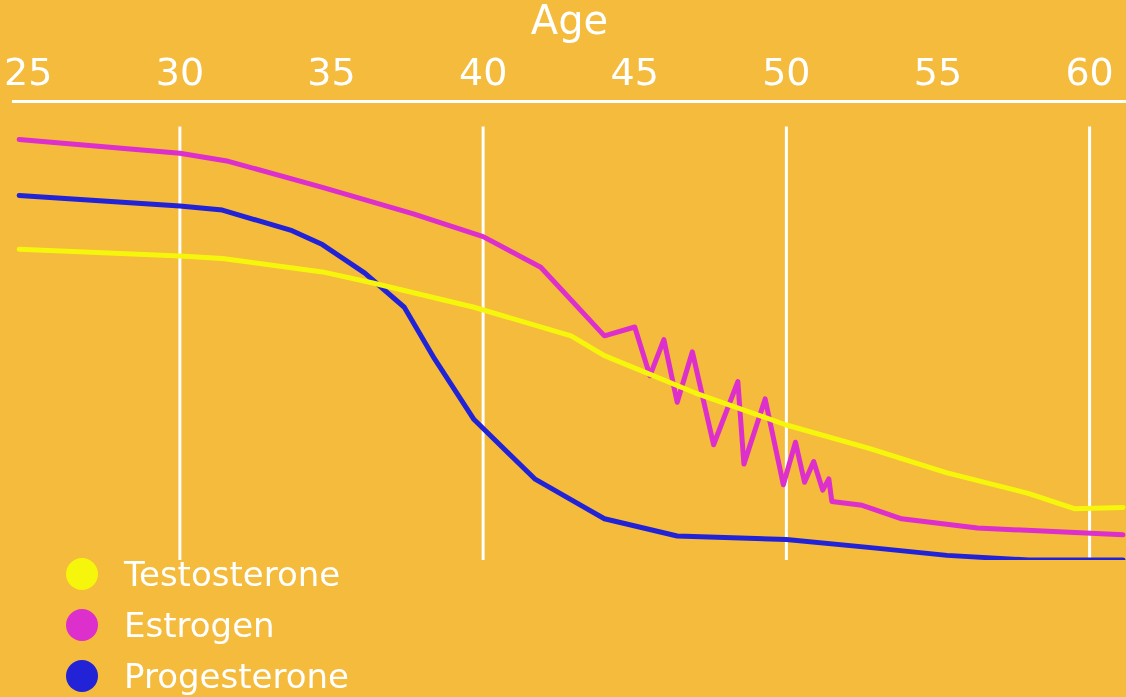 The width and height of the screenshot is (1126, 697). Describe the element at coordinates (236, 675) in the screenshot. I see `legend-label: Progesterone` at that location.